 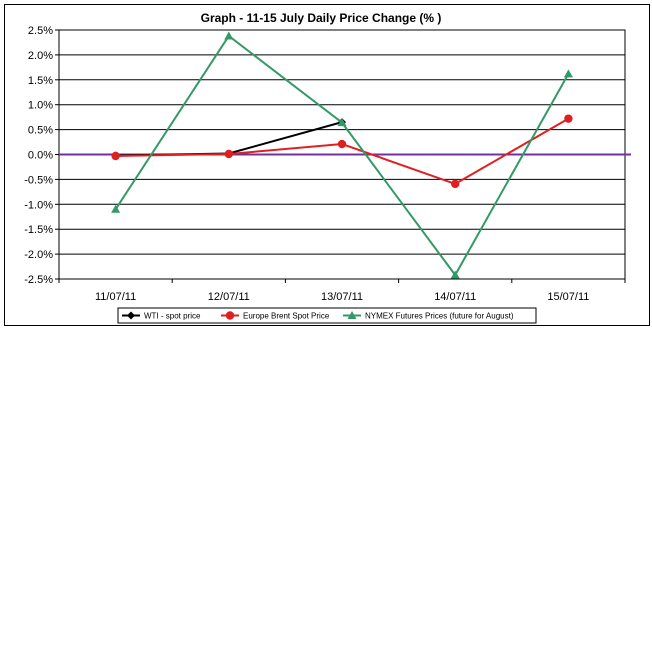 I want to click on y-tick-label: -2.5%, so click(x=38, y=280).